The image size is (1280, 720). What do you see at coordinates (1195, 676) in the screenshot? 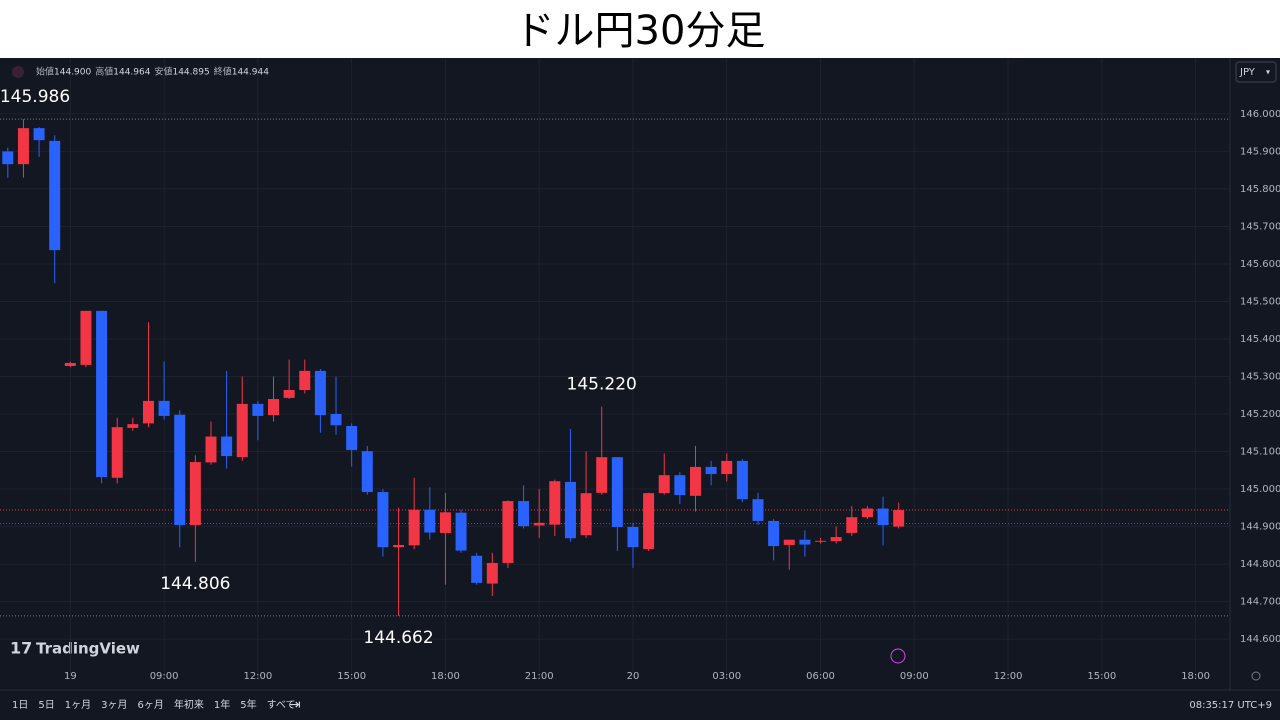
I see `x-tick-label: 18:00` at bounding box center [1195, 676].